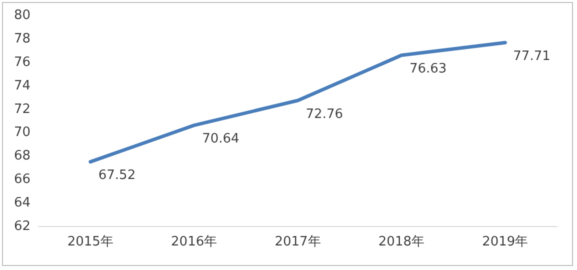 The image size is (577, 270). I want to click on y-tick-label: 76, so click(22, 62).